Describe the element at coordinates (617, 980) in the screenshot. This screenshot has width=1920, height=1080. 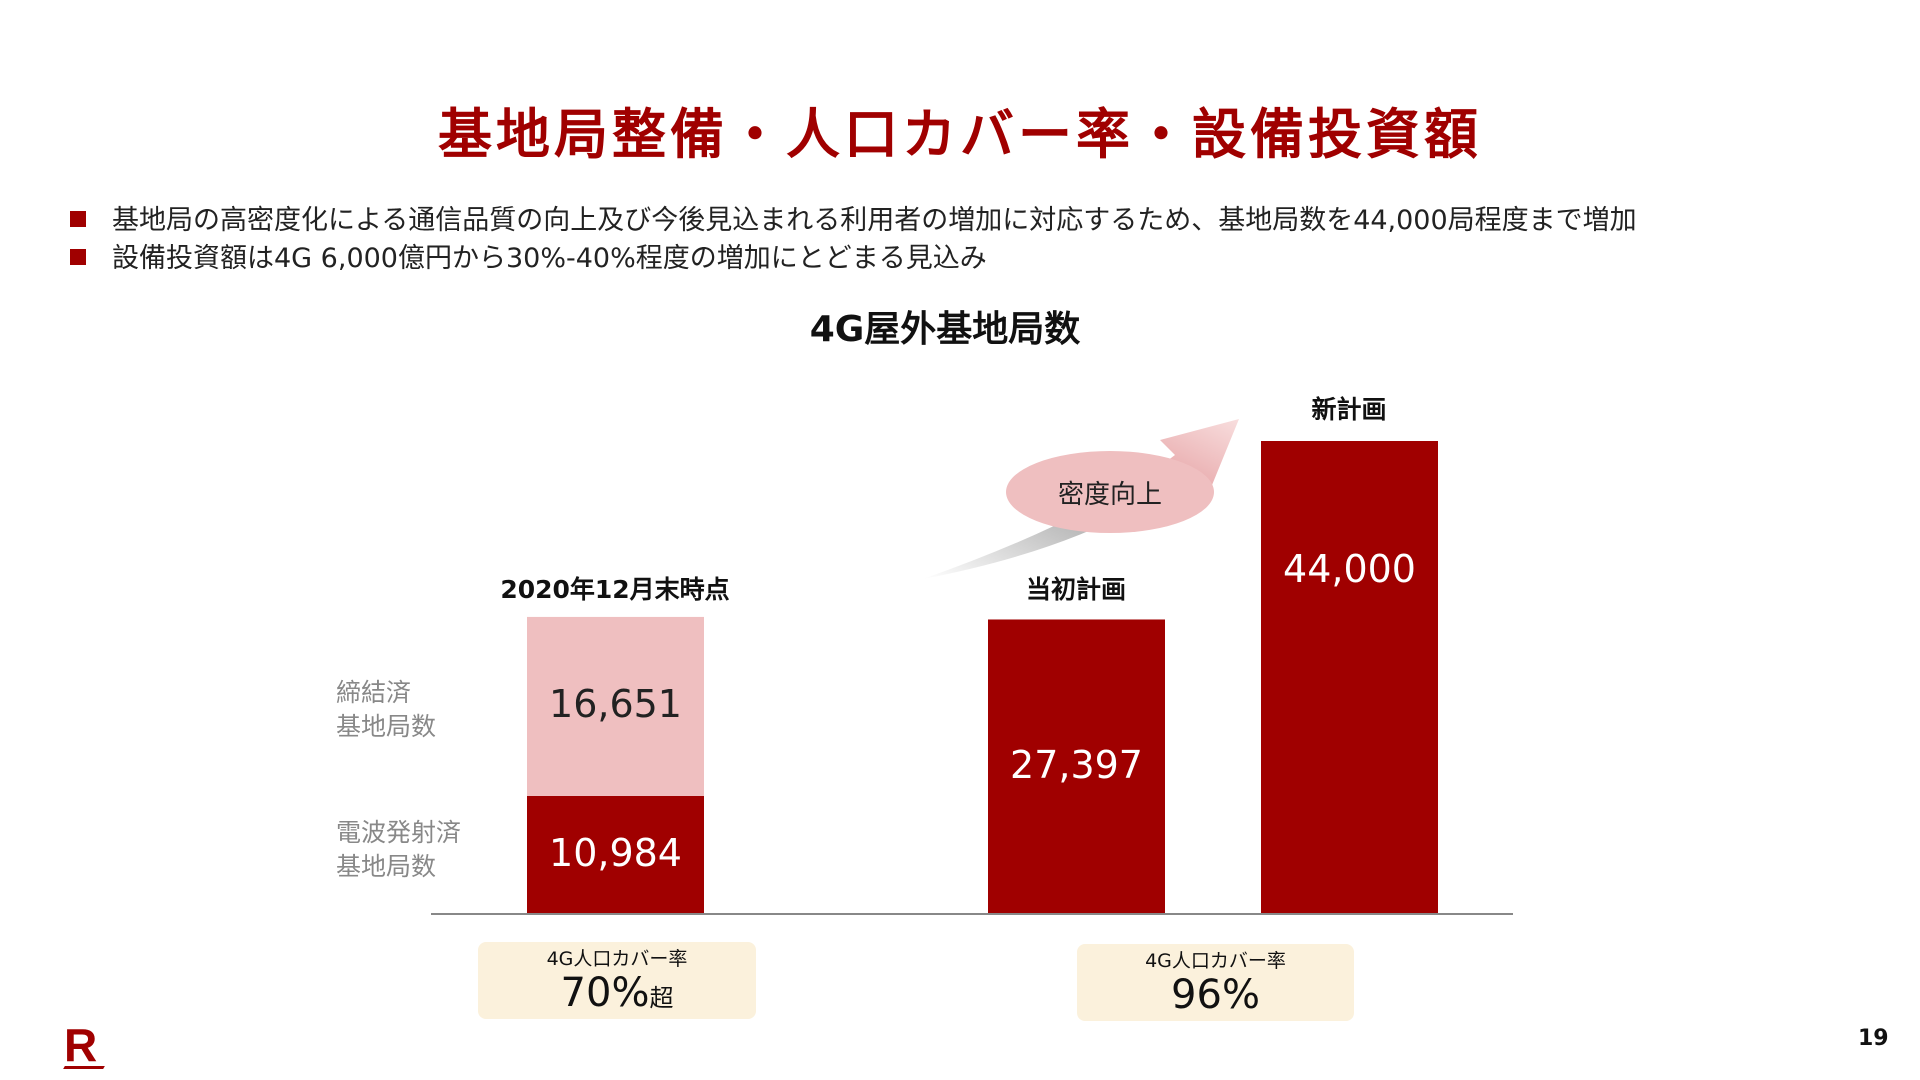
I see `coverage-box: 4G人口カバー率 70%超` at that location.